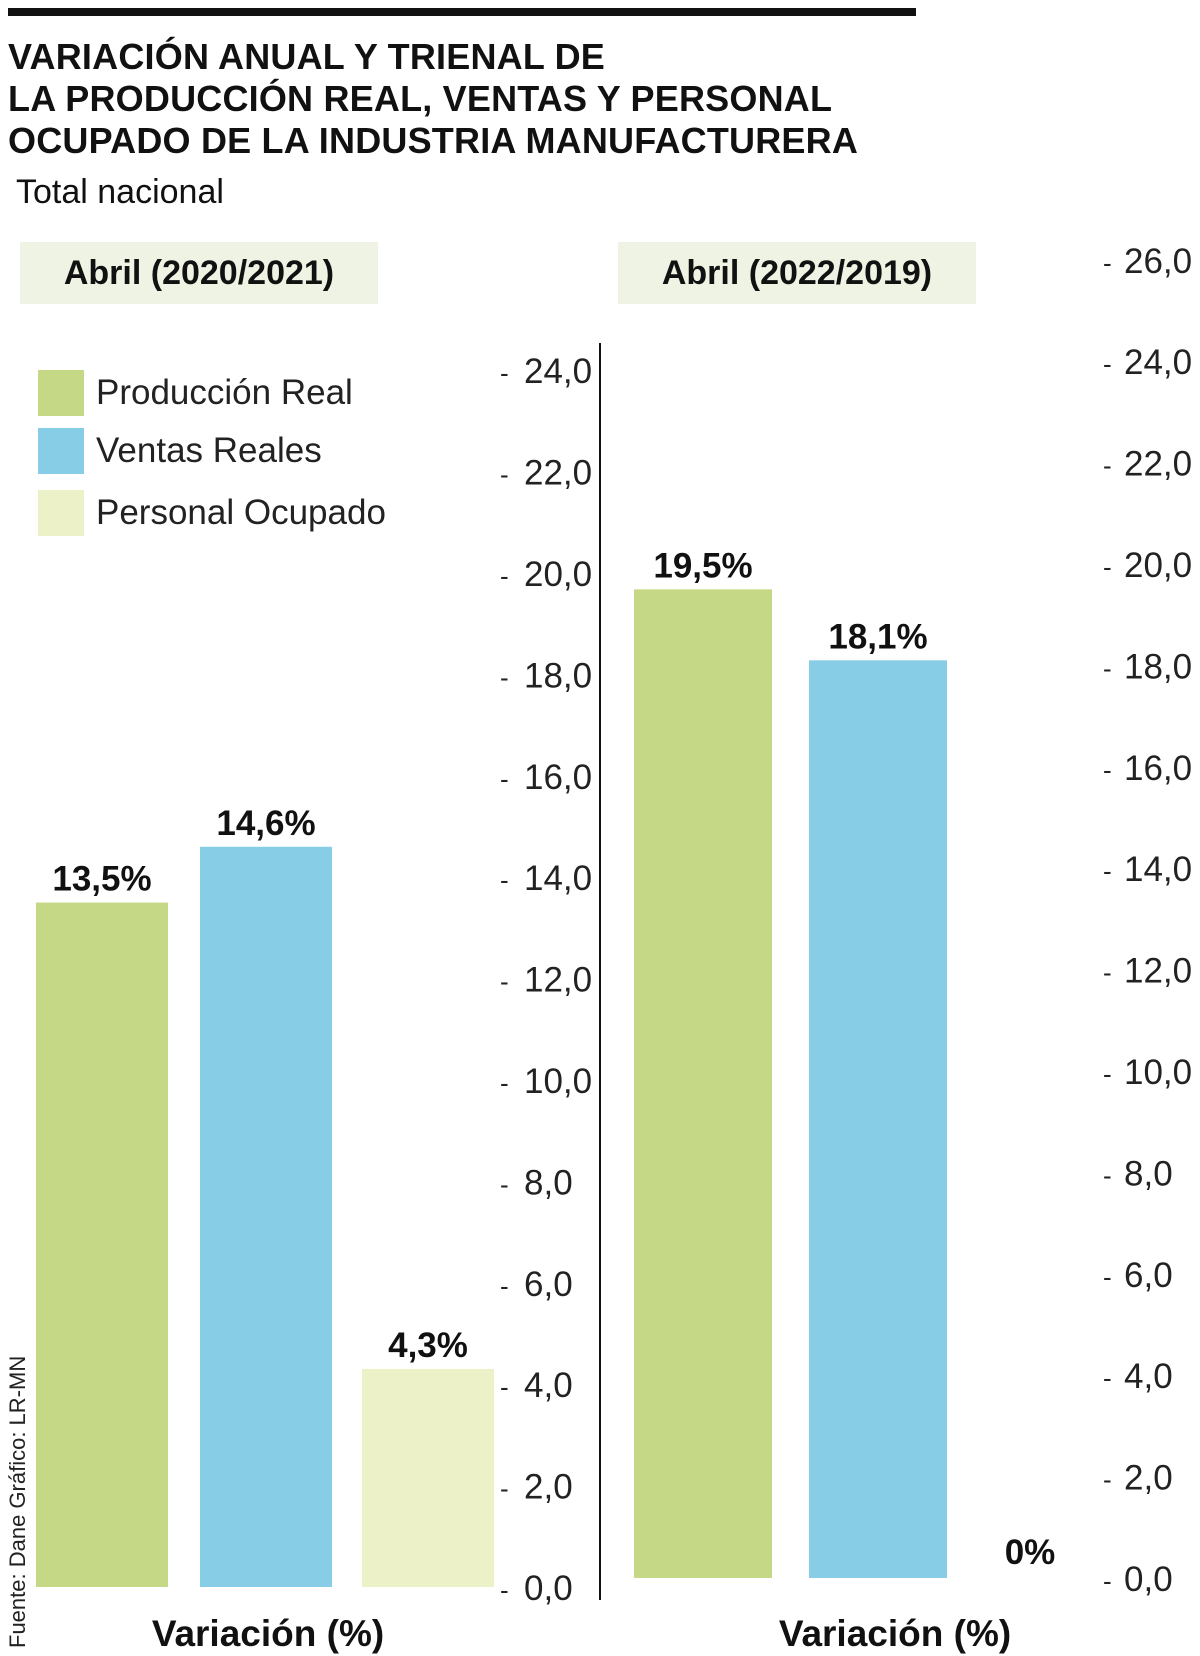 Image resolution: width=1200 pixels, height=1656 pixels. I want to click on top-rule, so click(462, 12).